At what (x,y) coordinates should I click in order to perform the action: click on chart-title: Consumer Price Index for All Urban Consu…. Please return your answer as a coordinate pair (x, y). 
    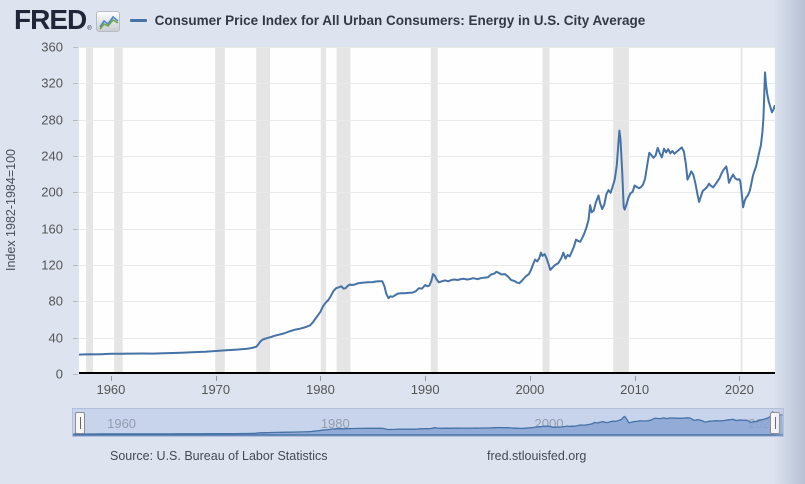
    Looking at the image, I should click on (400, 20).